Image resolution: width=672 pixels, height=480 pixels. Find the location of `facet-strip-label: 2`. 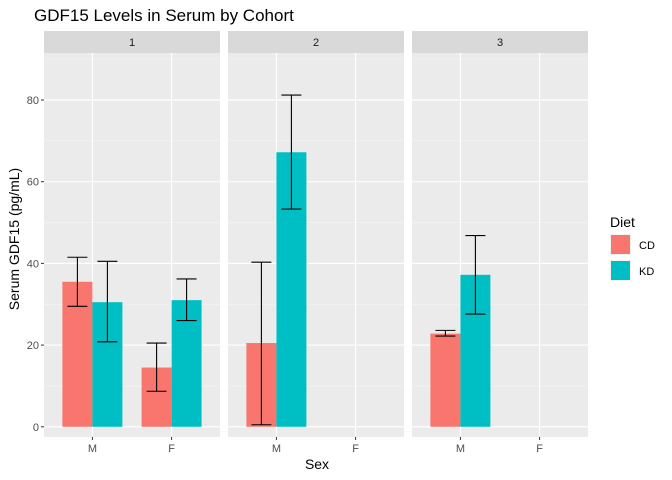

facet-strip-label: 2 is located at coordinates (316, 43).